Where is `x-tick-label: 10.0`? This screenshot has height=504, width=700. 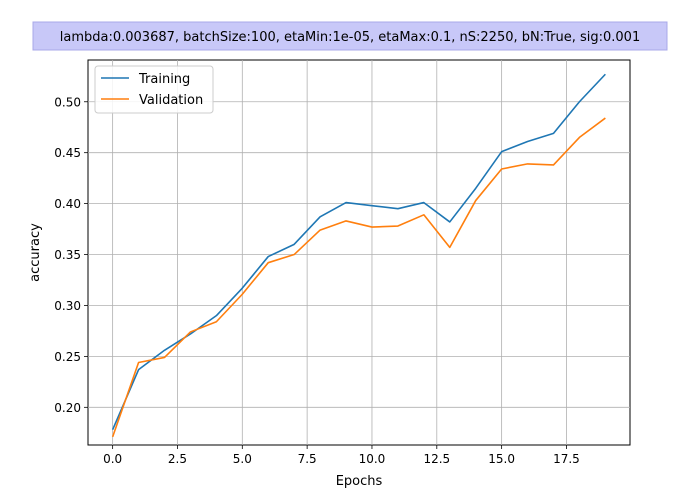 x-tick-label: 10.0 is located at coordinates (372, 459).